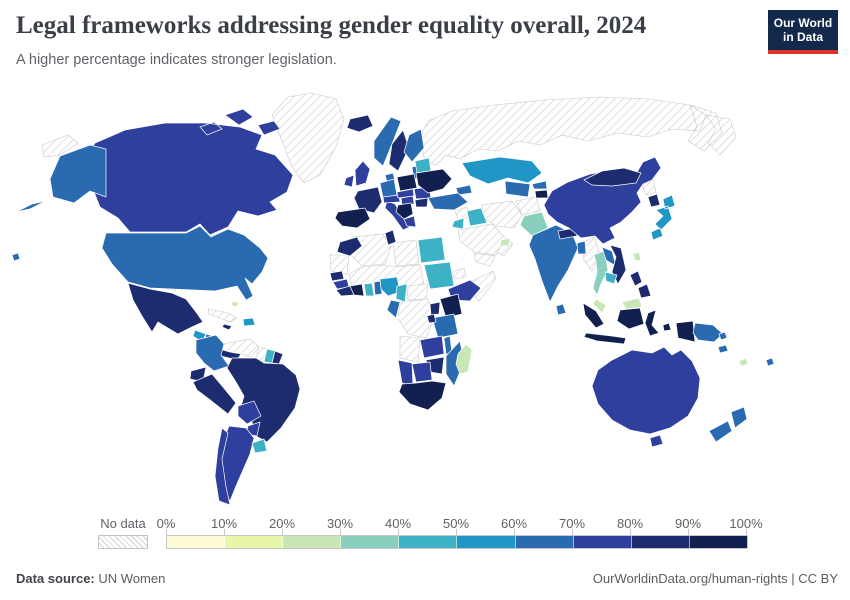  I want to click on country-yemen: Yemen, so click(484, 259).